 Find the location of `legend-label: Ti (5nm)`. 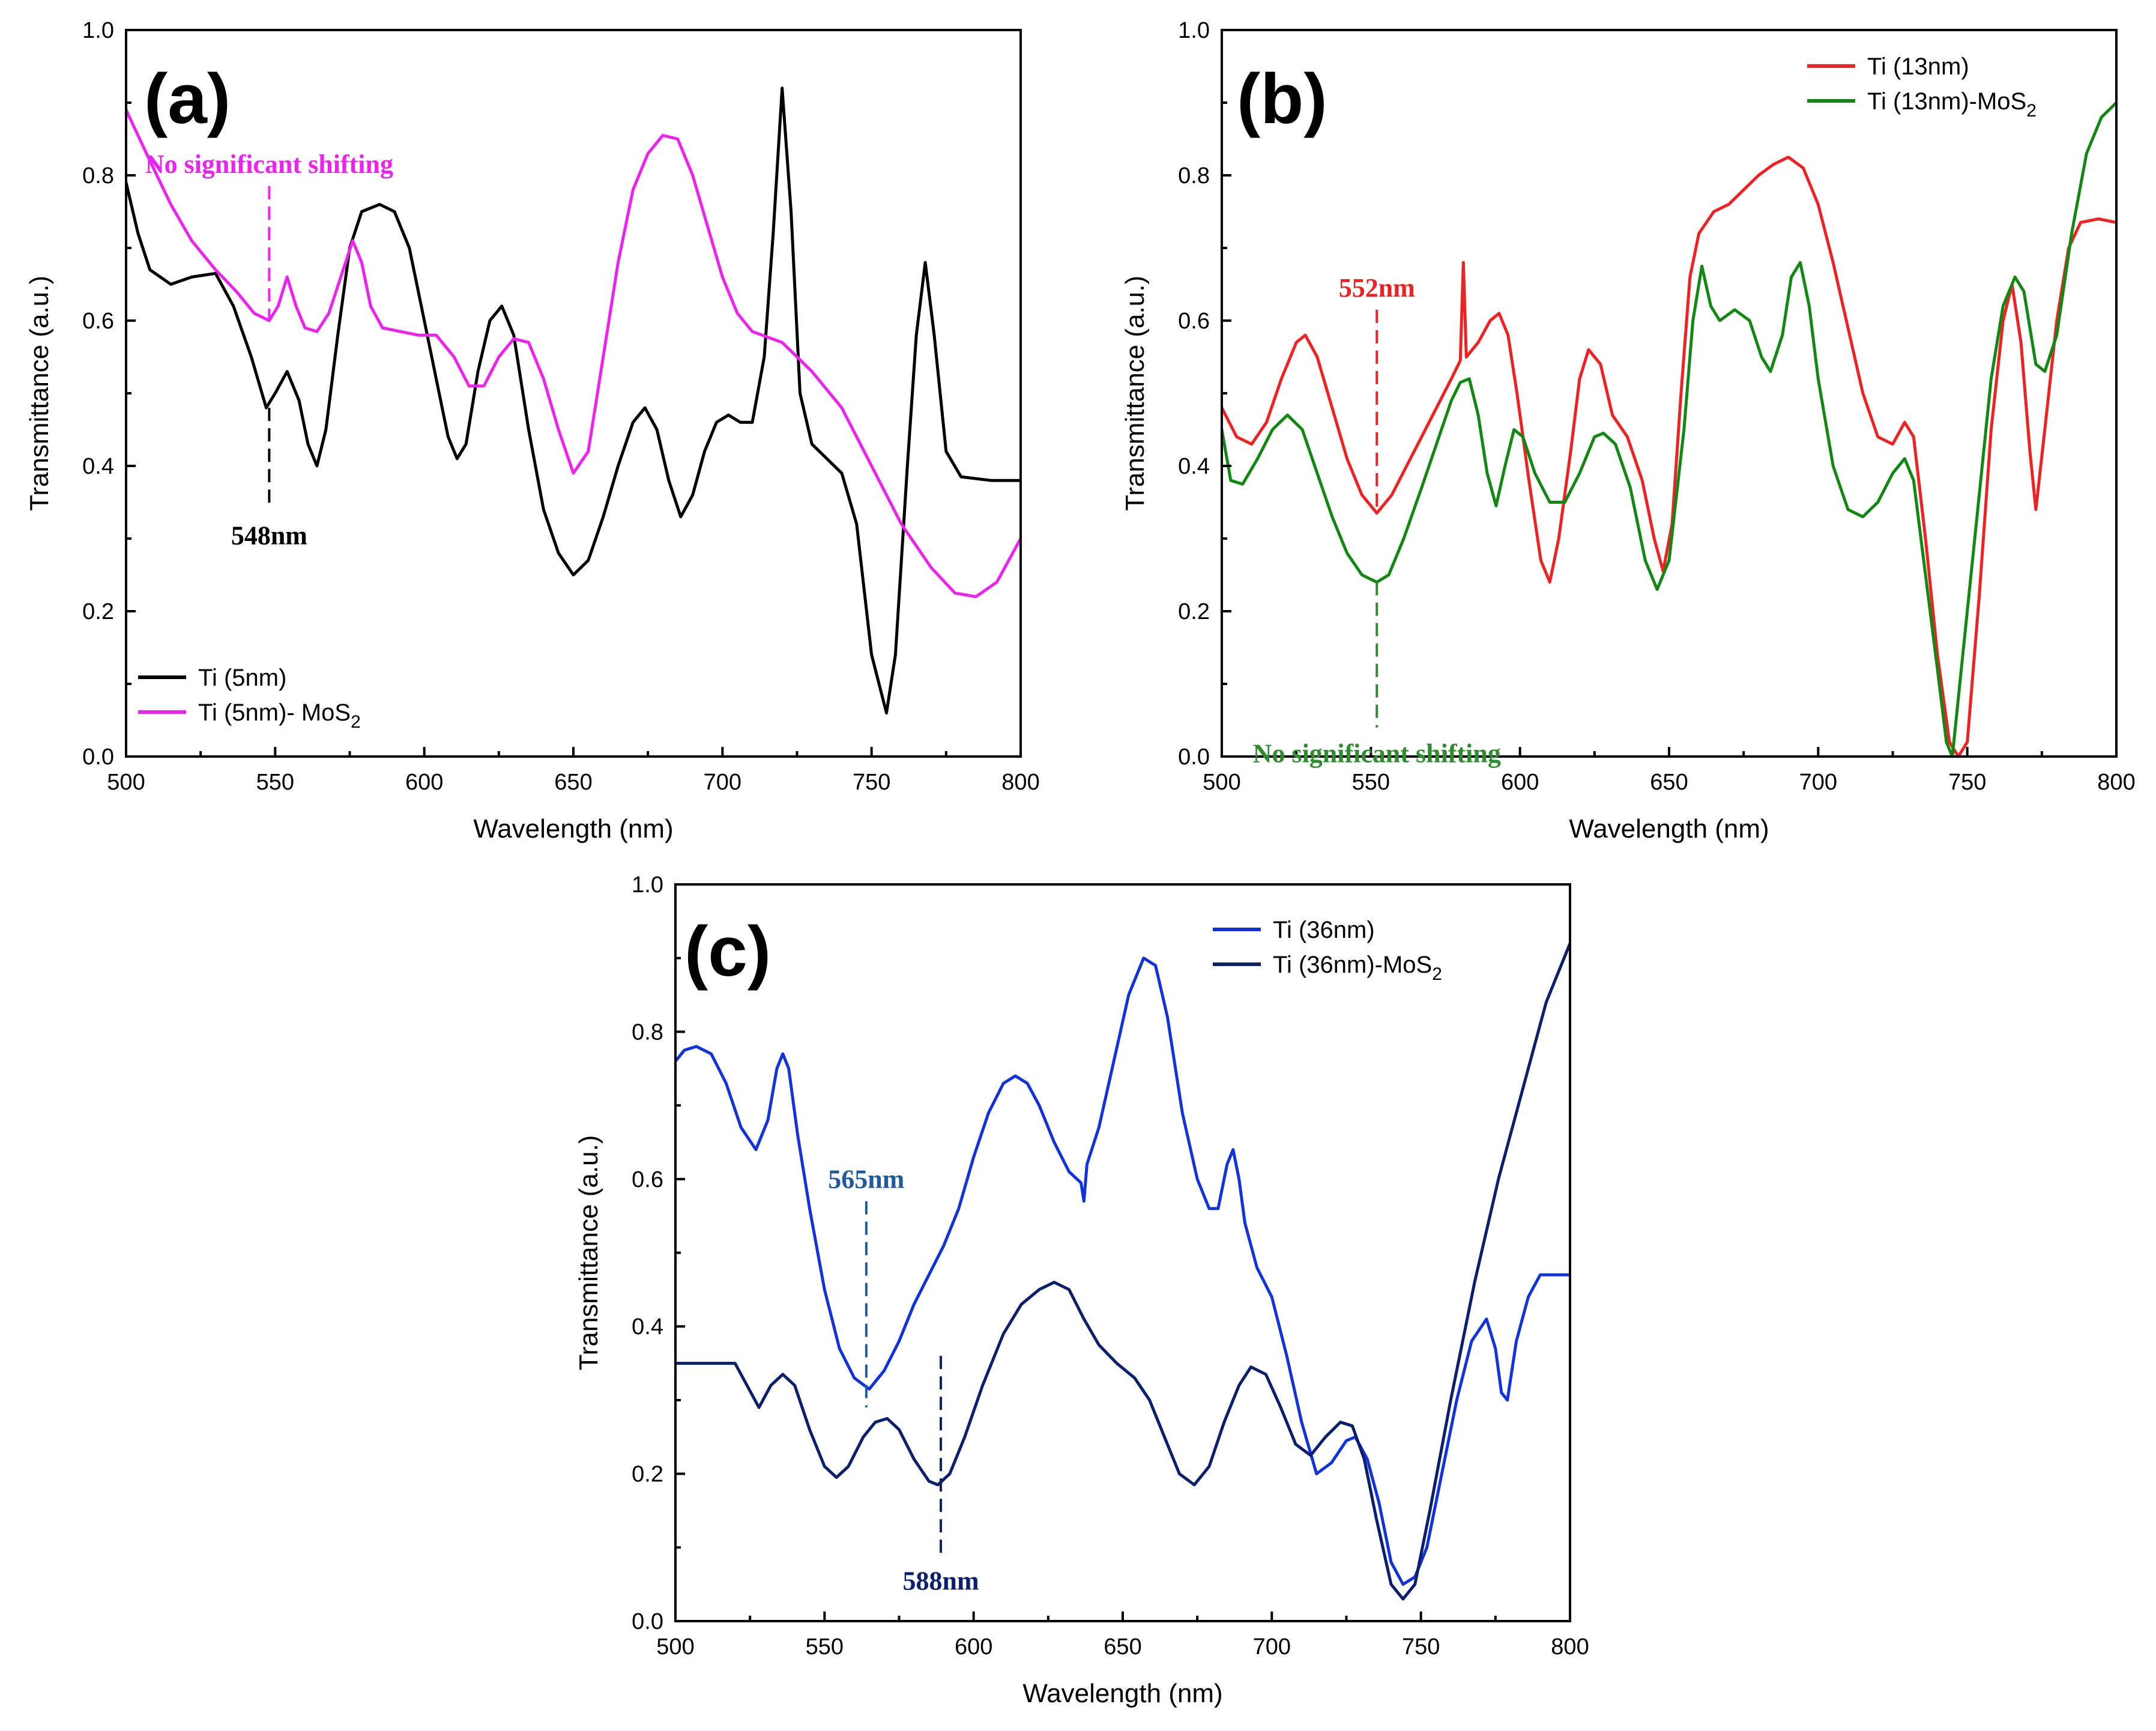

legend-label: Ti (5nm) is located at coordinates (242, 678).